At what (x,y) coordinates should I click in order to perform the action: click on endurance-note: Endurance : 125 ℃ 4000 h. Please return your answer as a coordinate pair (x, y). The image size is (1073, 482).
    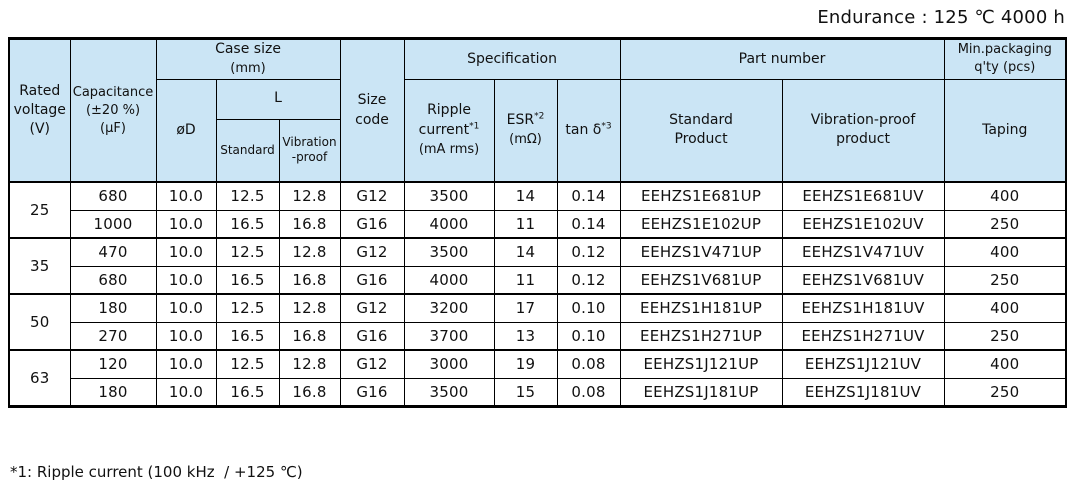
    Looking at the image, I should click on (941, 17).